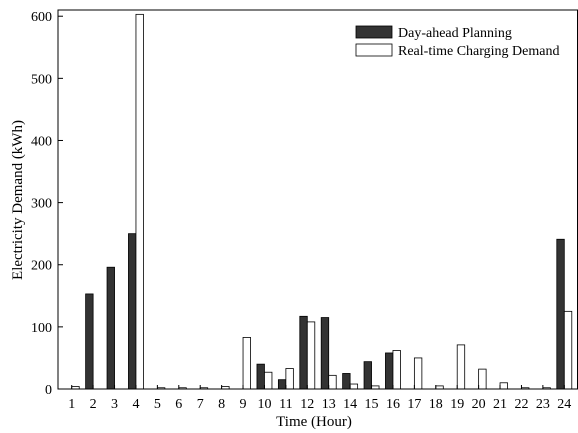  I want to click on x-tick-label: 22, so click(521, 404).